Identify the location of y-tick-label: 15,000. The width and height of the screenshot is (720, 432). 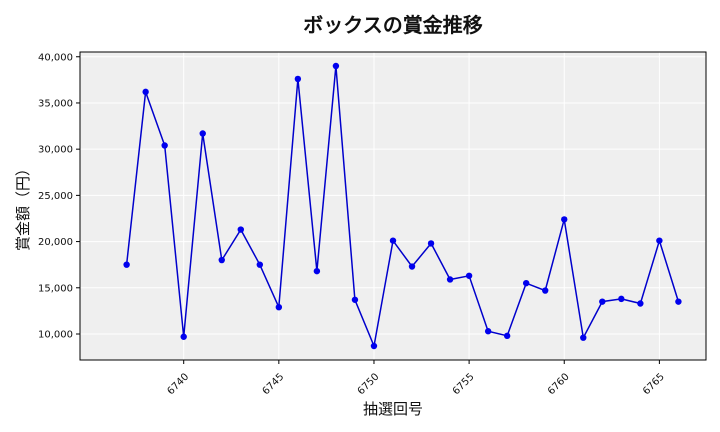
(55, 288).